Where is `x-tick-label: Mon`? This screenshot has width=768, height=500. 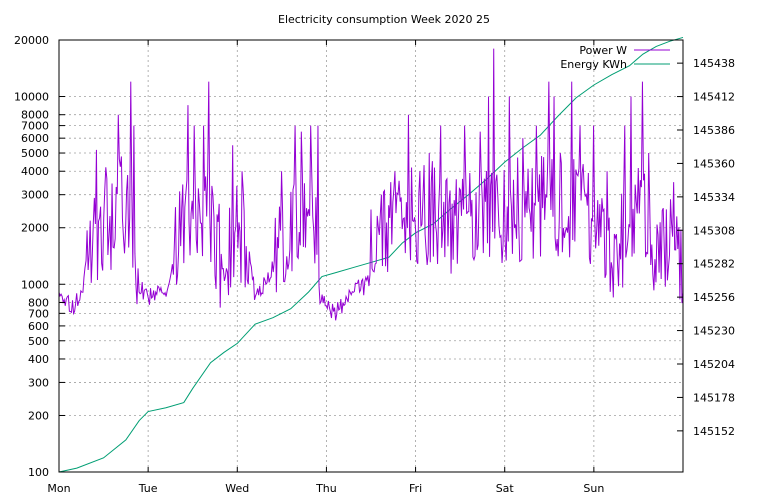 x-tick-label: Mon is located at coordinates (58, 488).